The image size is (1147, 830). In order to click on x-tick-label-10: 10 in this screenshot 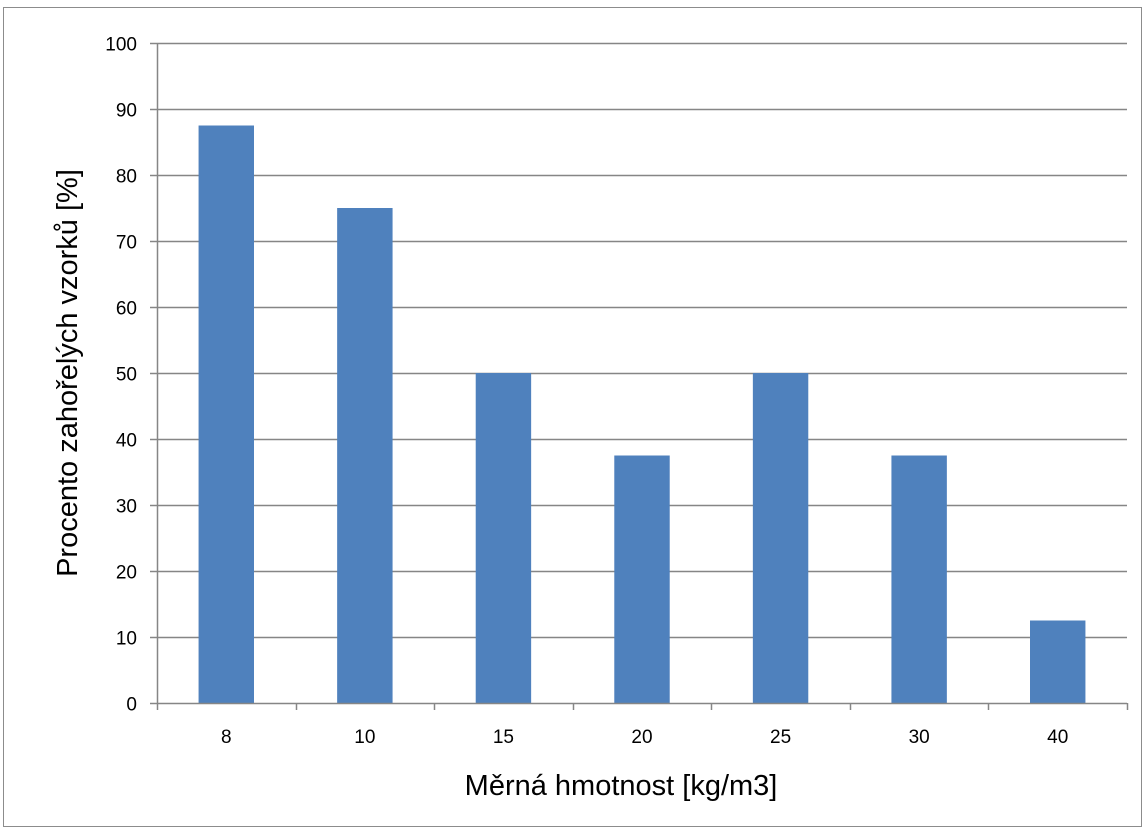, I will do `click(364, 737)`.